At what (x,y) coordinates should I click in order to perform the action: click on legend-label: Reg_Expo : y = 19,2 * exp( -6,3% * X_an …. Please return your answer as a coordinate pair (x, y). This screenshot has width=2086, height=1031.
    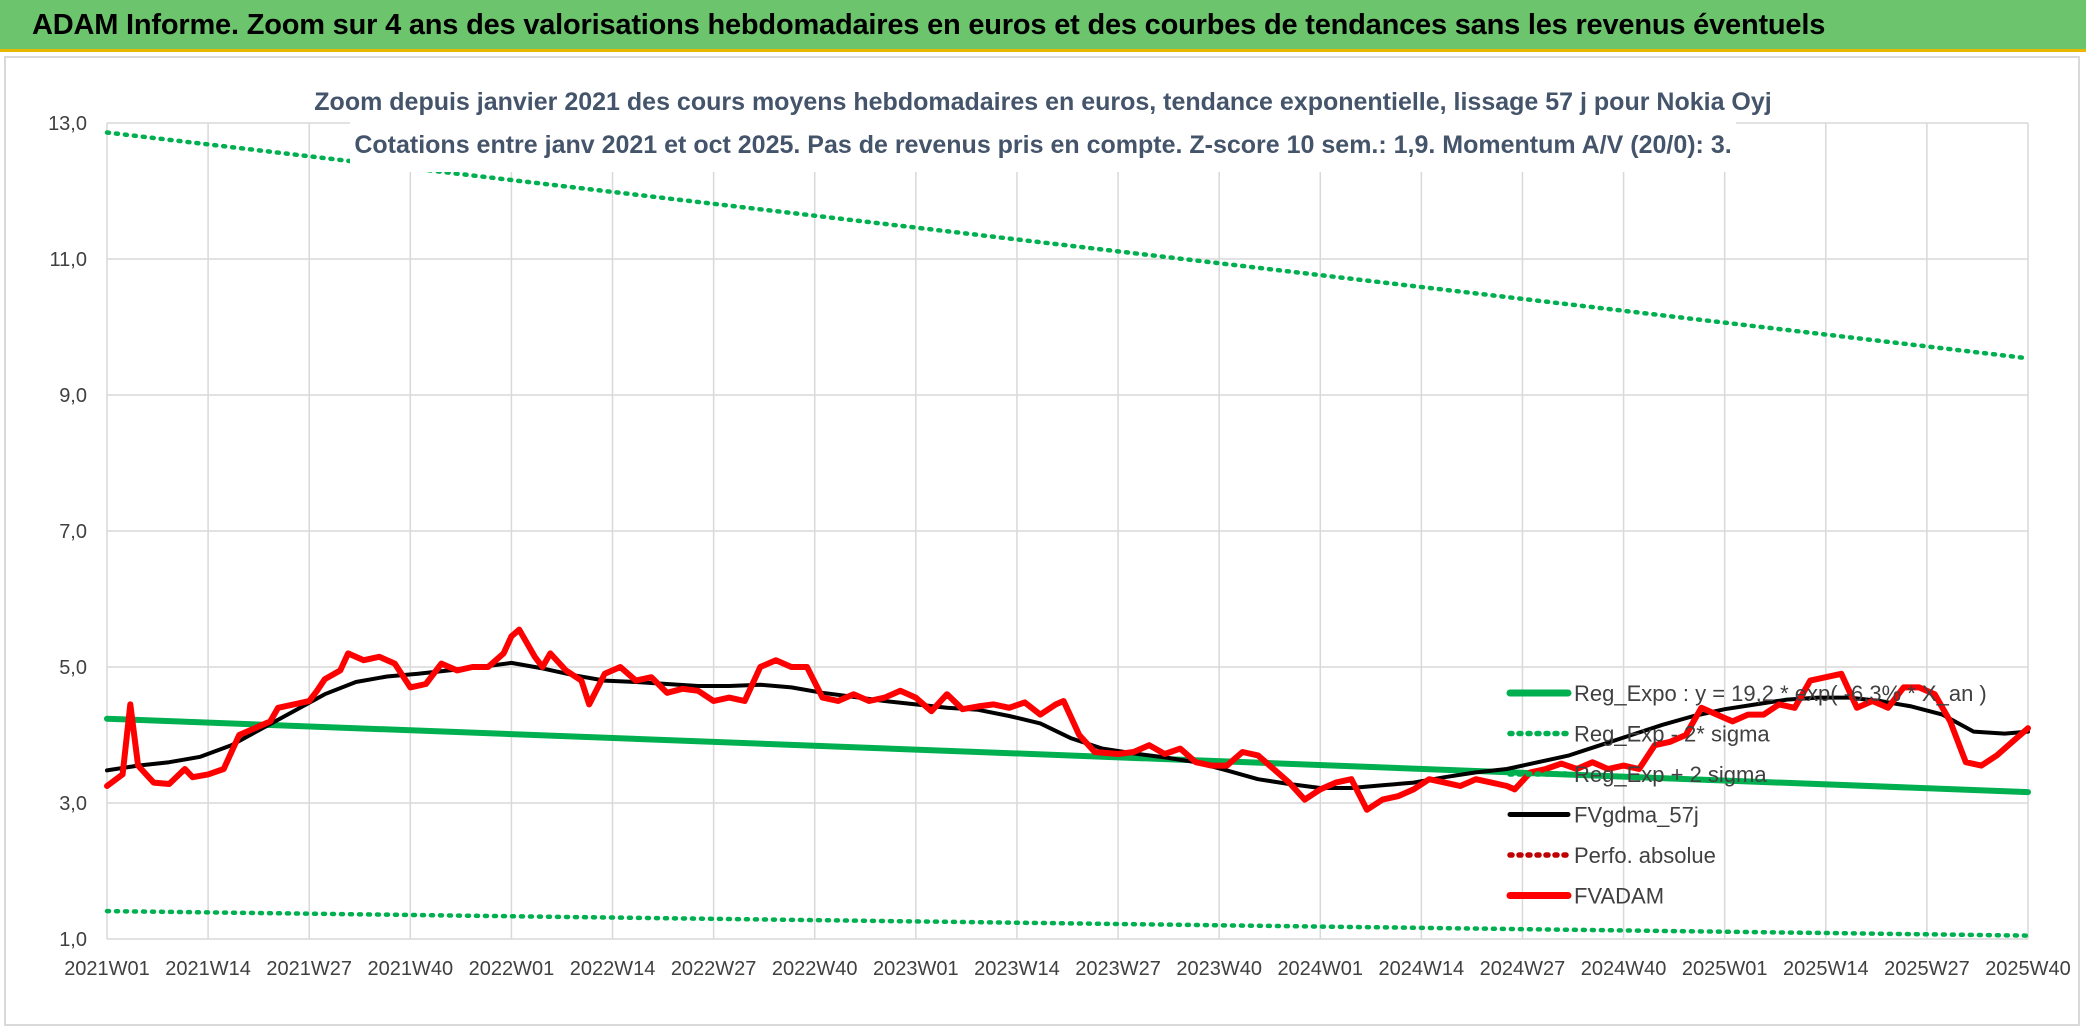
    Looking at the image, I should click on (1780, 693).